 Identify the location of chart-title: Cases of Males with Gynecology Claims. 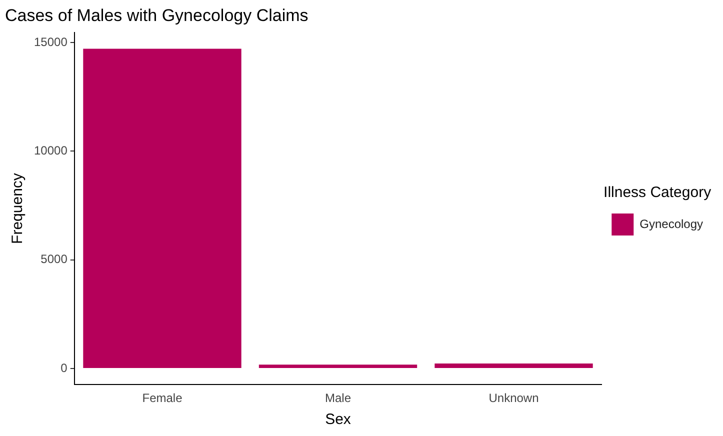
(156, 15).